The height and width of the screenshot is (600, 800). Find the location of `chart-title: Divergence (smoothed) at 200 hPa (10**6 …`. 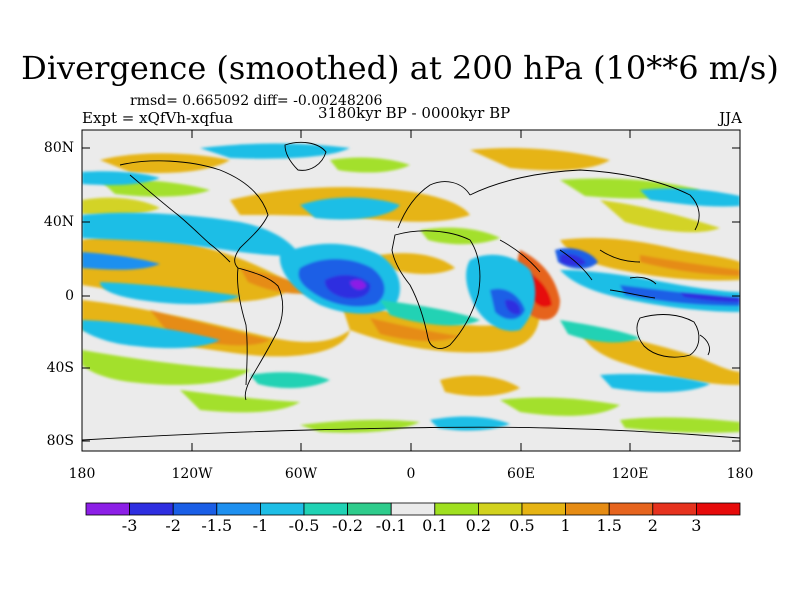

chart-title: Divergence (smoothed) at 200 hPa (10**6 … is located at coordinates (400, 68).